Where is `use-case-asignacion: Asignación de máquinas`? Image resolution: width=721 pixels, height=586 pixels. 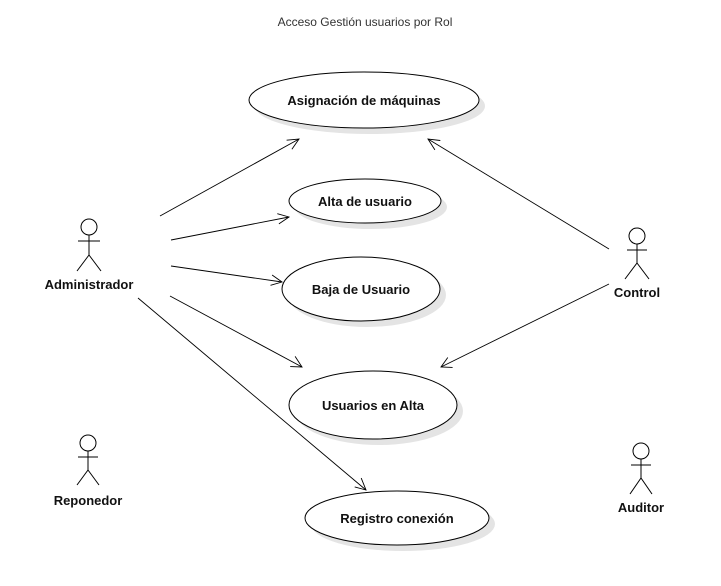
use-case-asignacion: Asignación de máquinas is located at coordinates (366, 102).